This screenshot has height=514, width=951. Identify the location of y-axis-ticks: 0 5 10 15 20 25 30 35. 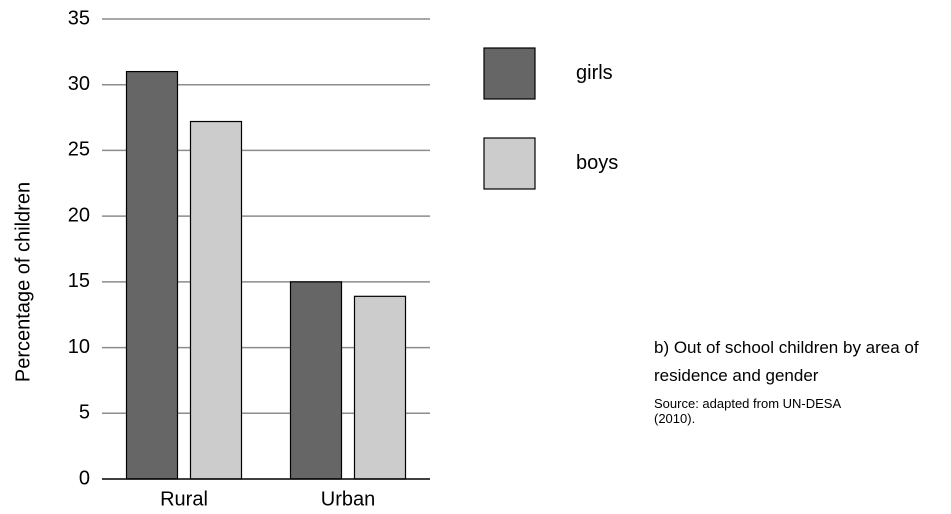
(79, 248).